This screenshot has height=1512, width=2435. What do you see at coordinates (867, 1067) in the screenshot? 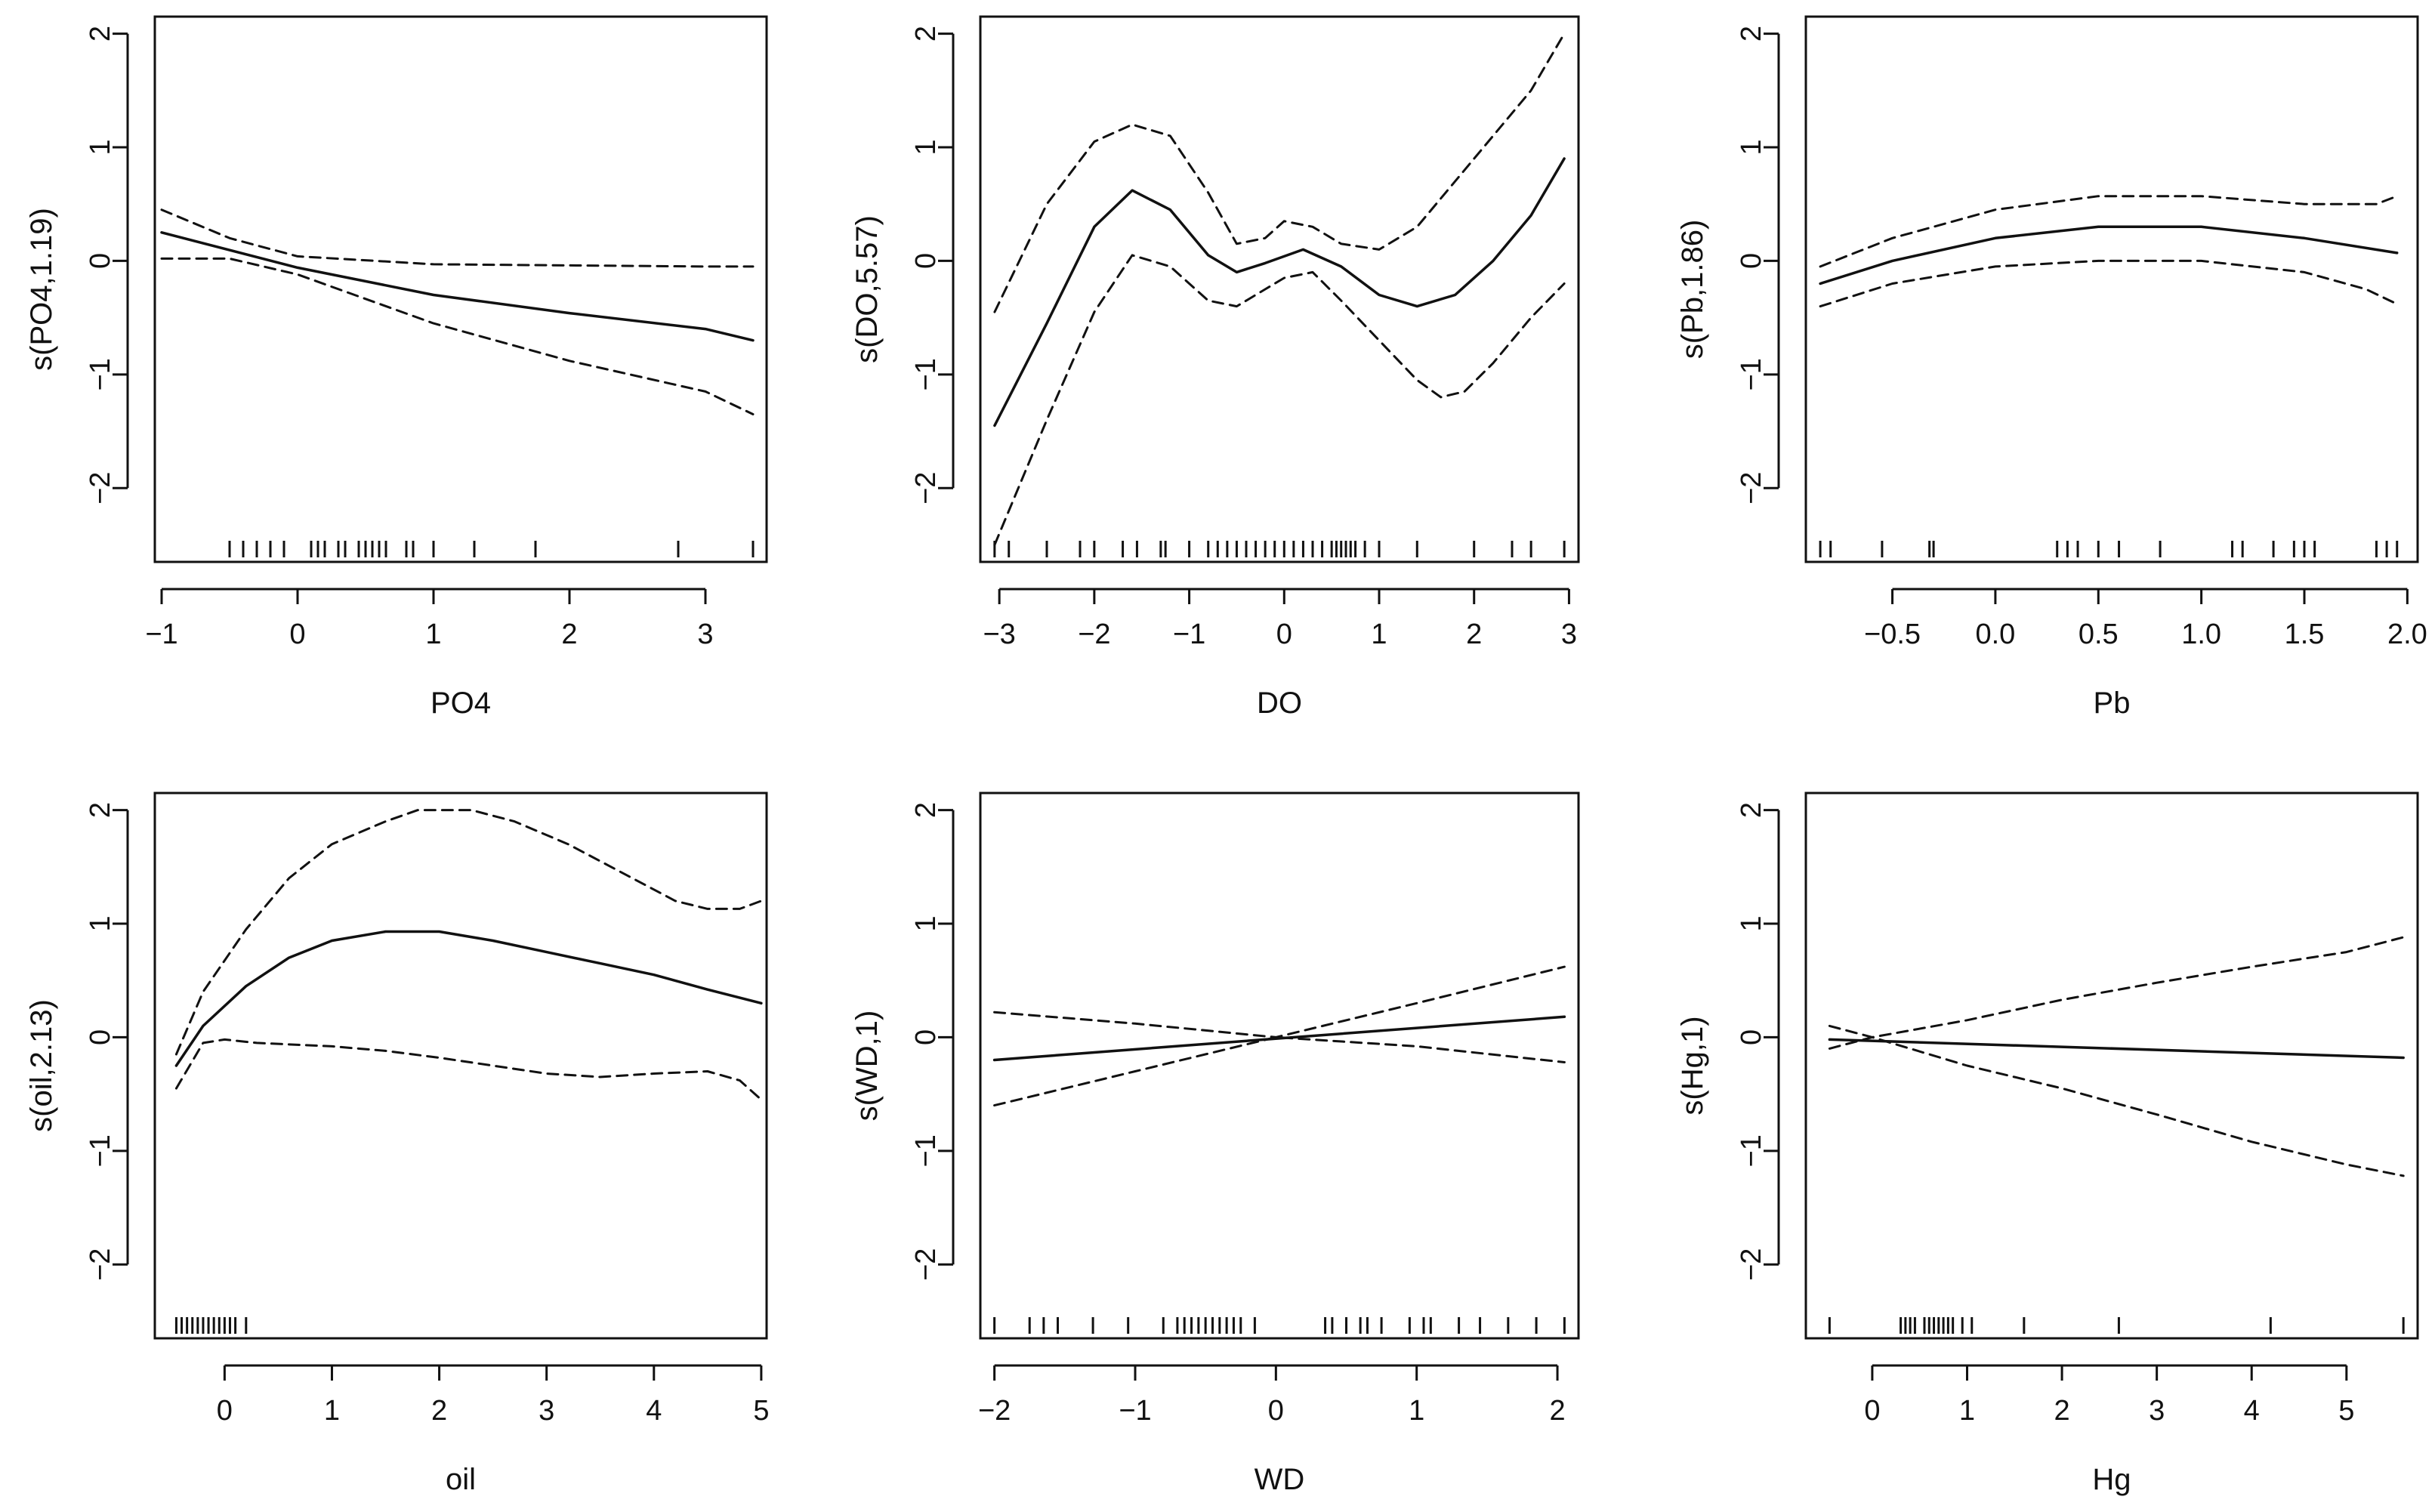
I see `y-axis-title: s(WD,1)` at bounding box center [867, 1067].